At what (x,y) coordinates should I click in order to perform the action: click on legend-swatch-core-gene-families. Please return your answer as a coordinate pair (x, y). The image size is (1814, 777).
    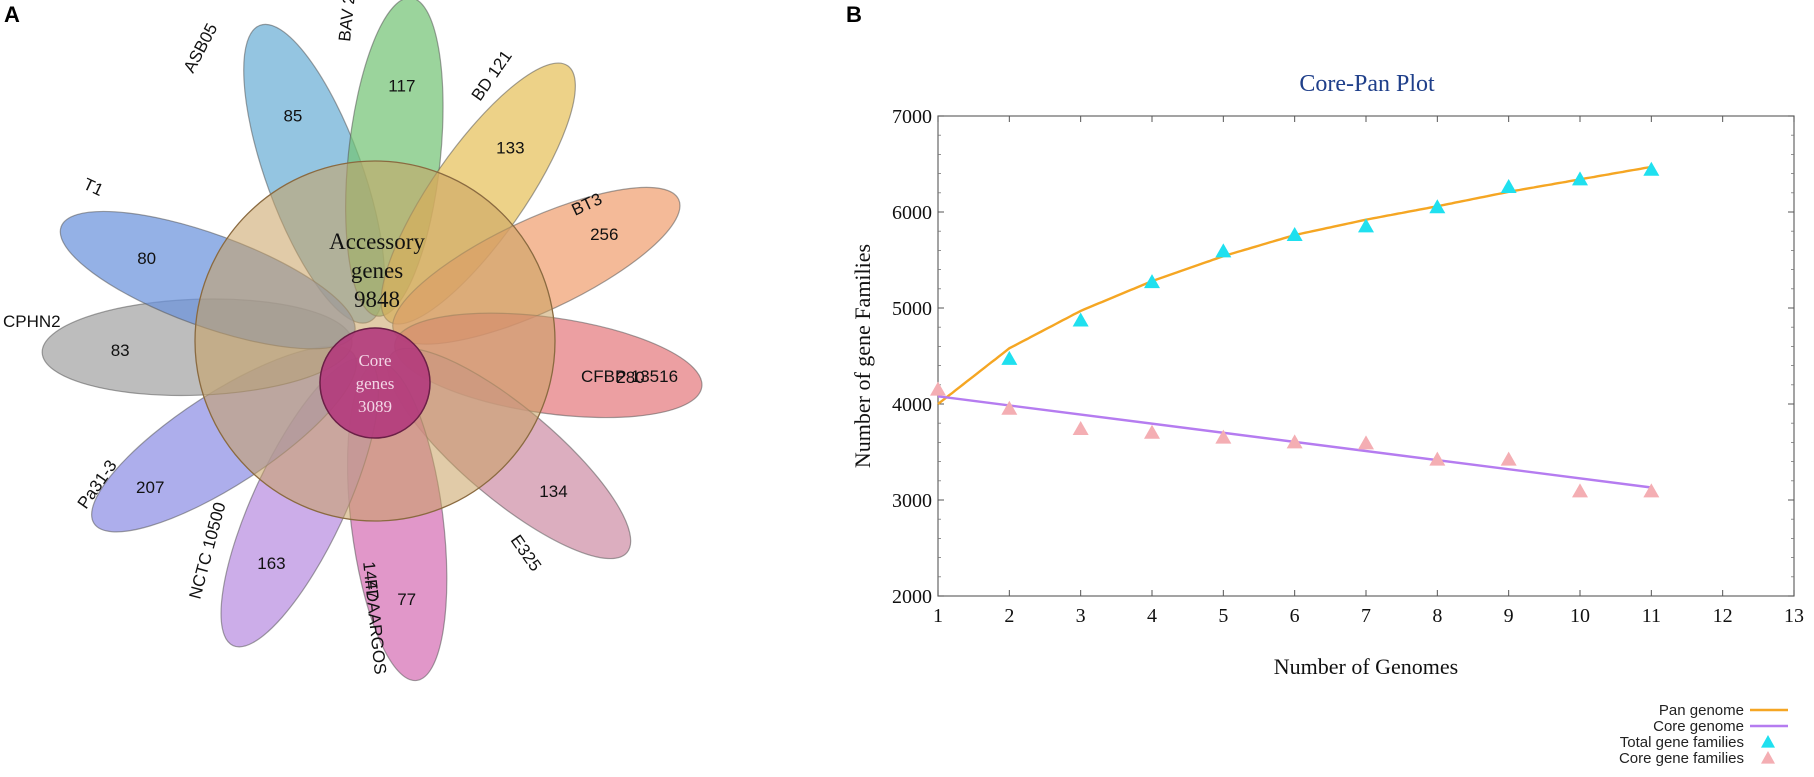
    Looking at the image, I should click on (1768, 757).